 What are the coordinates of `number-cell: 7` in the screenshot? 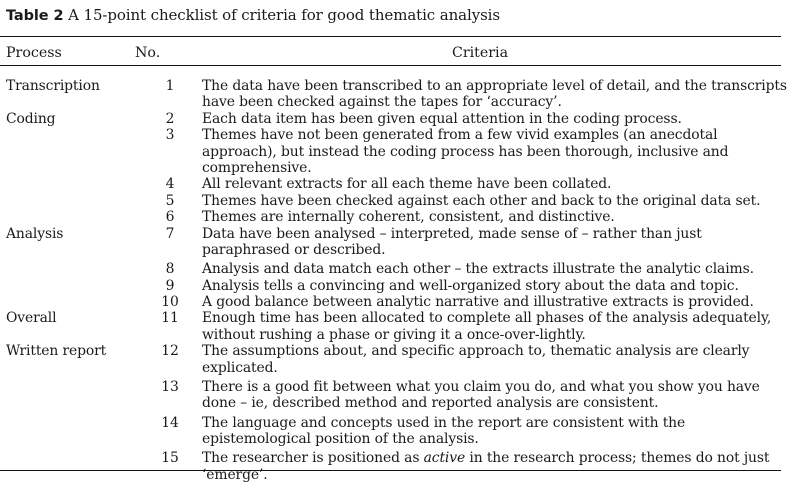 It's located at (170, 233).